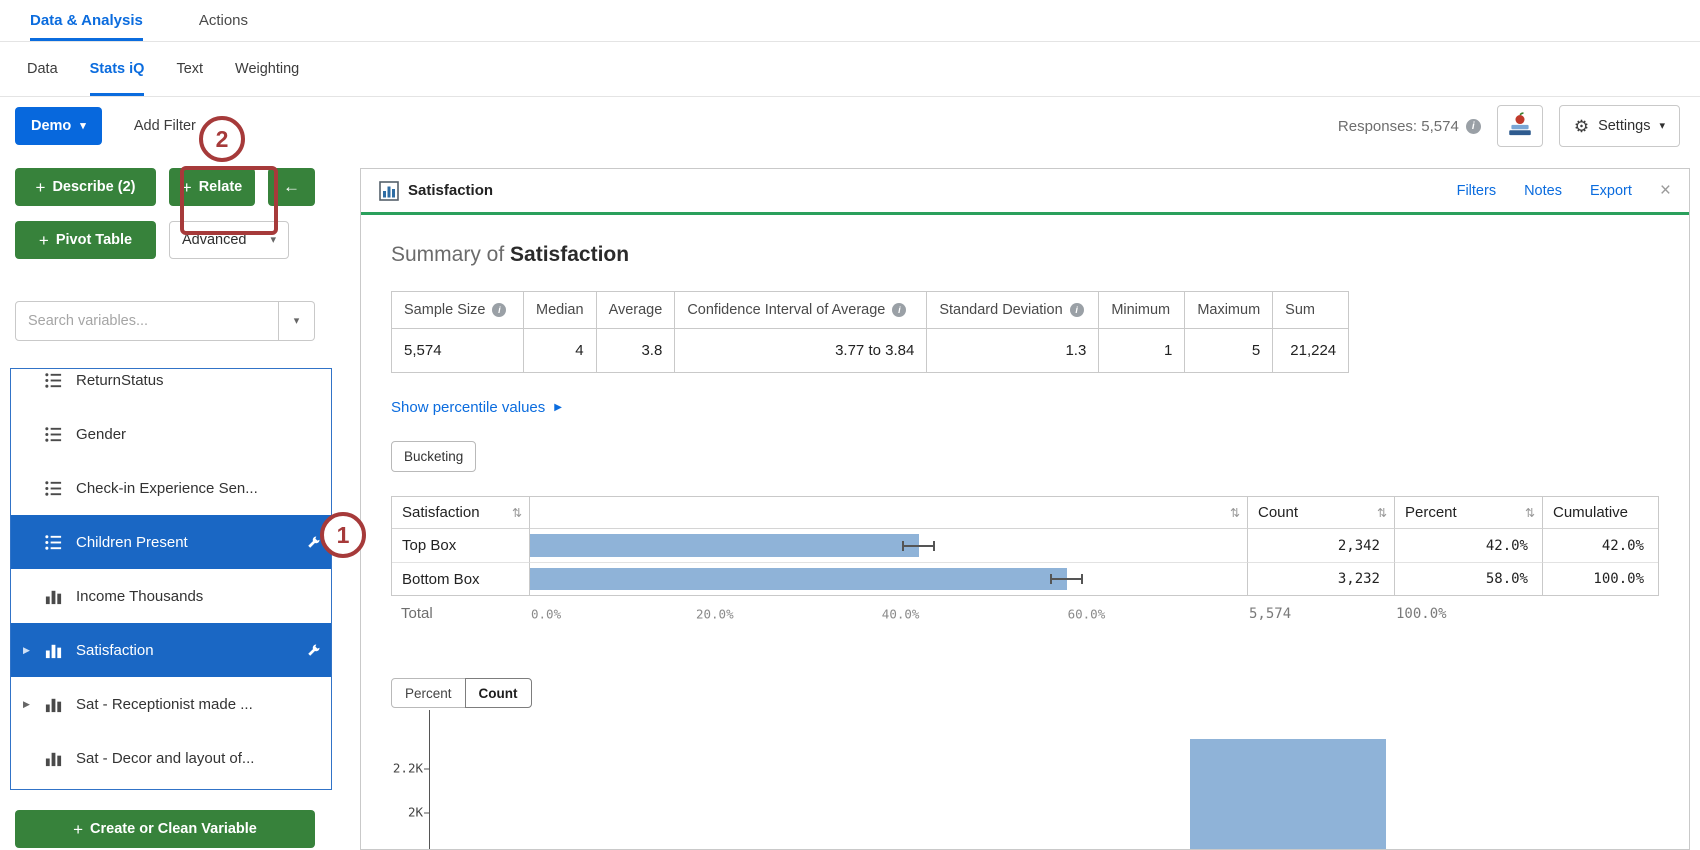  I want to click on freq-header-satisfaction-label: Satisfaction, so click(441, 512).